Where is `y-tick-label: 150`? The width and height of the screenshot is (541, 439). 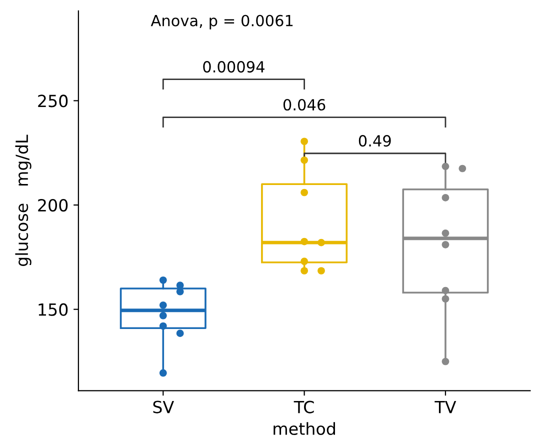
y-tick-label: 150 is located at coordinates (53, 309).